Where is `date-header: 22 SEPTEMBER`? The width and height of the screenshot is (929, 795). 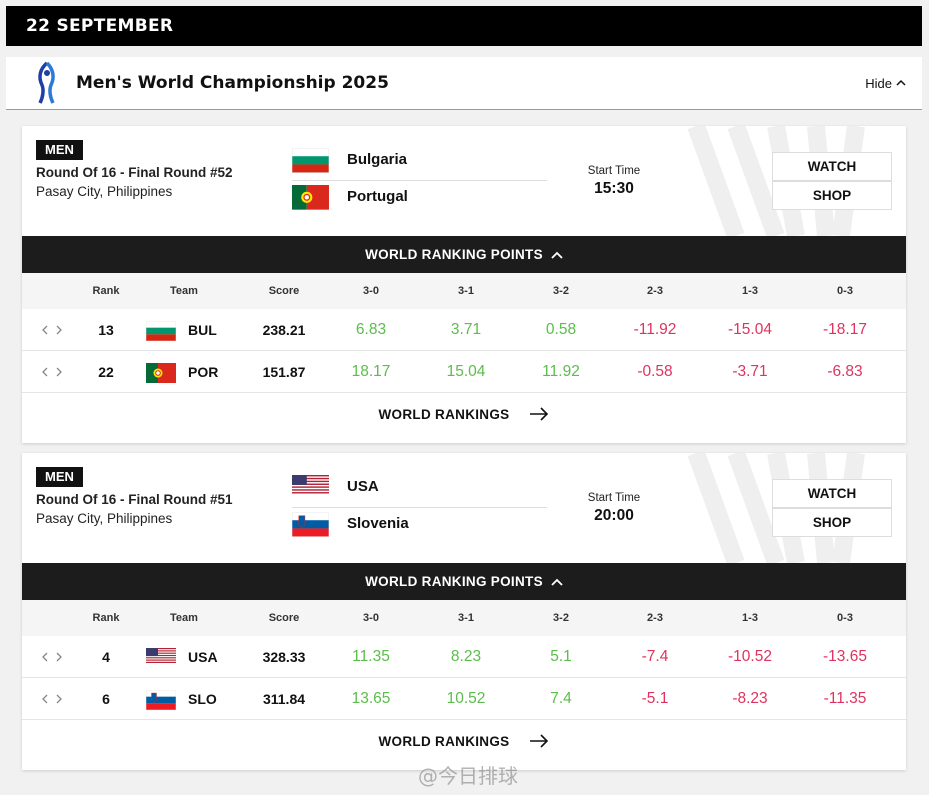 date-header: 22 SEPTEMBER is located at coordinates (464, 26).